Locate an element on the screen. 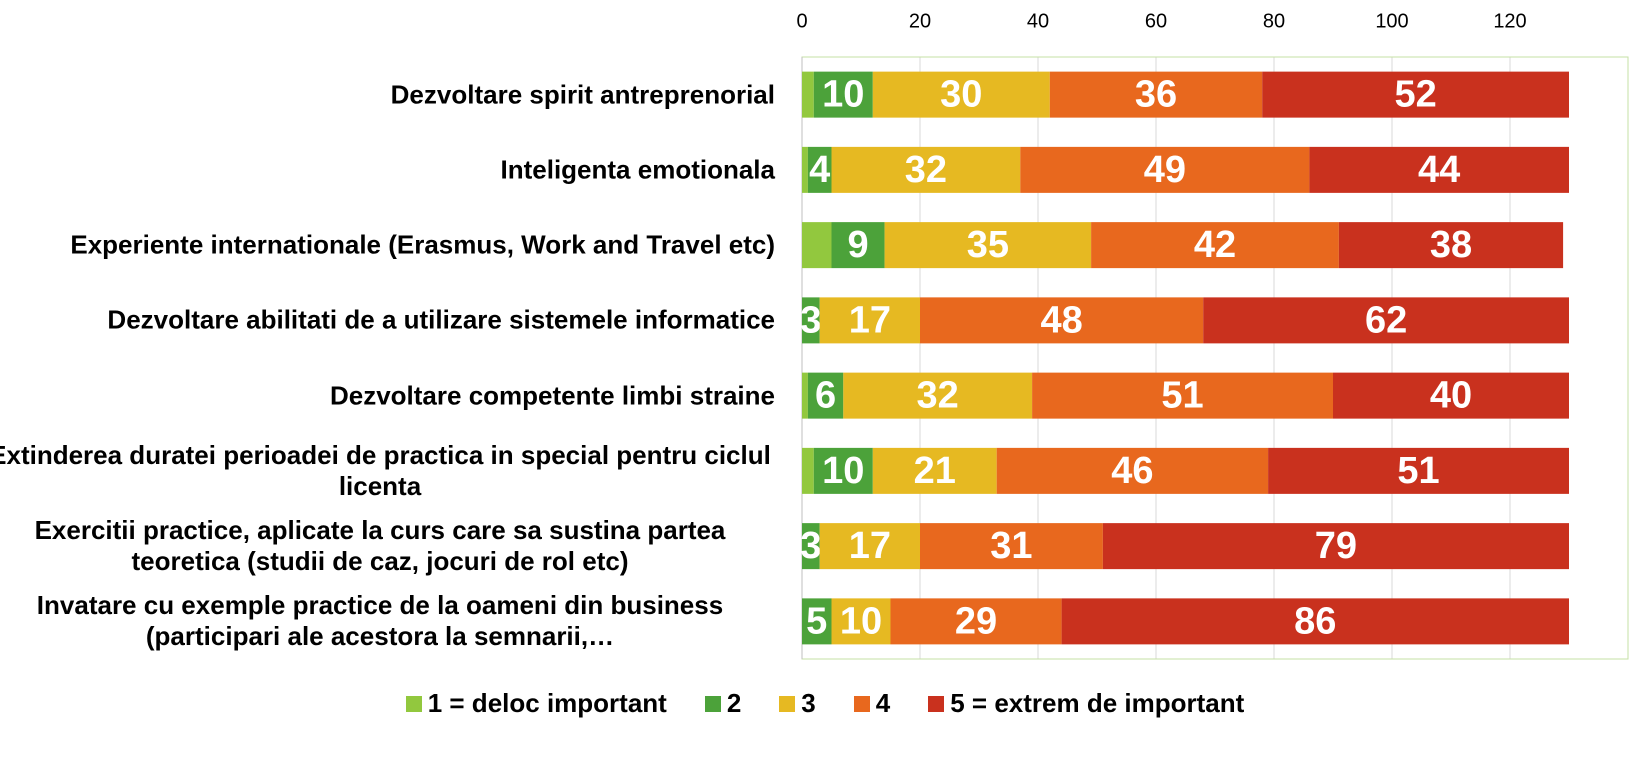  data-label: 86 is located at coordinates (1315, 621).